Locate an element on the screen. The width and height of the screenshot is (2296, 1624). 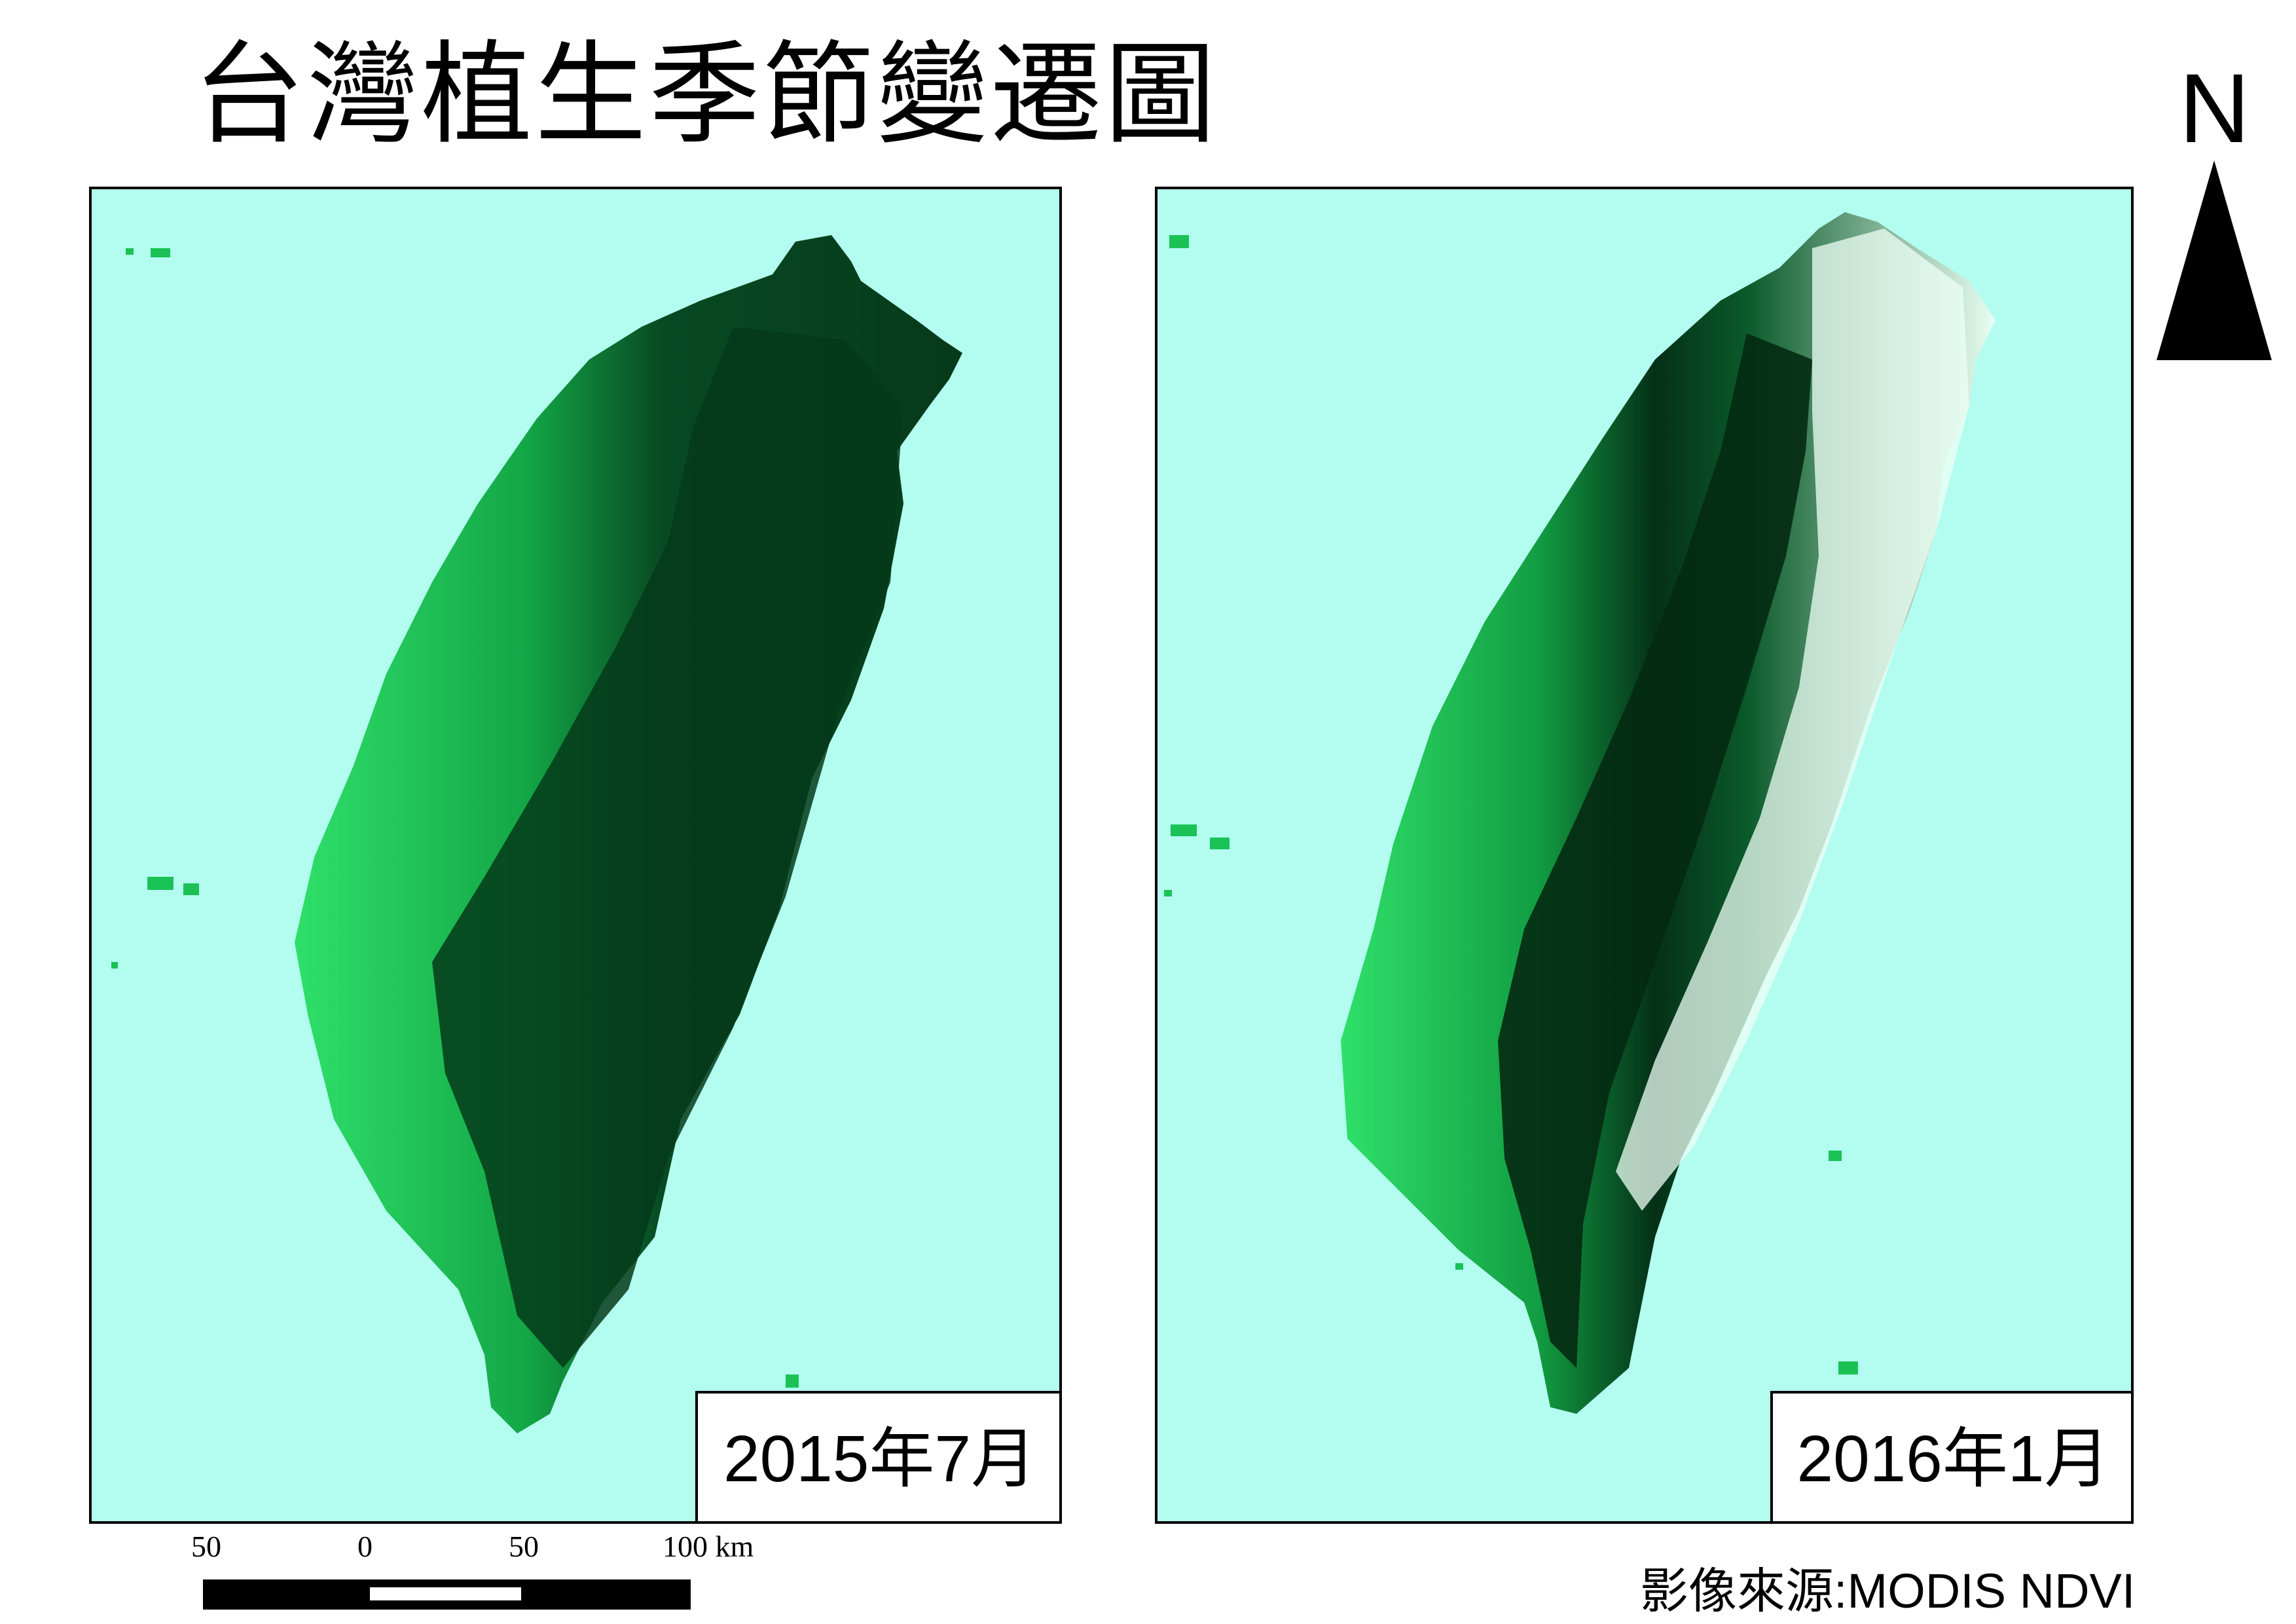
scale-bar is located at coordinates (447, 1594).